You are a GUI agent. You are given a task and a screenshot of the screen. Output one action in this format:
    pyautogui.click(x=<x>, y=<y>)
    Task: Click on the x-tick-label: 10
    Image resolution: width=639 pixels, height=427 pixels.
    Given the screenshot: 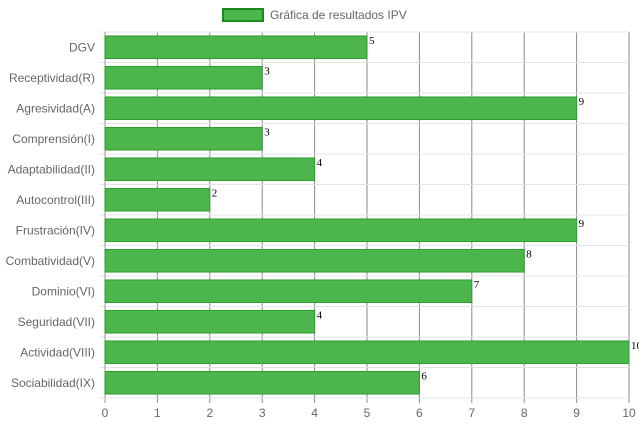 What is the action you would take?
    pyautogui.click(x=629, y=413)
    